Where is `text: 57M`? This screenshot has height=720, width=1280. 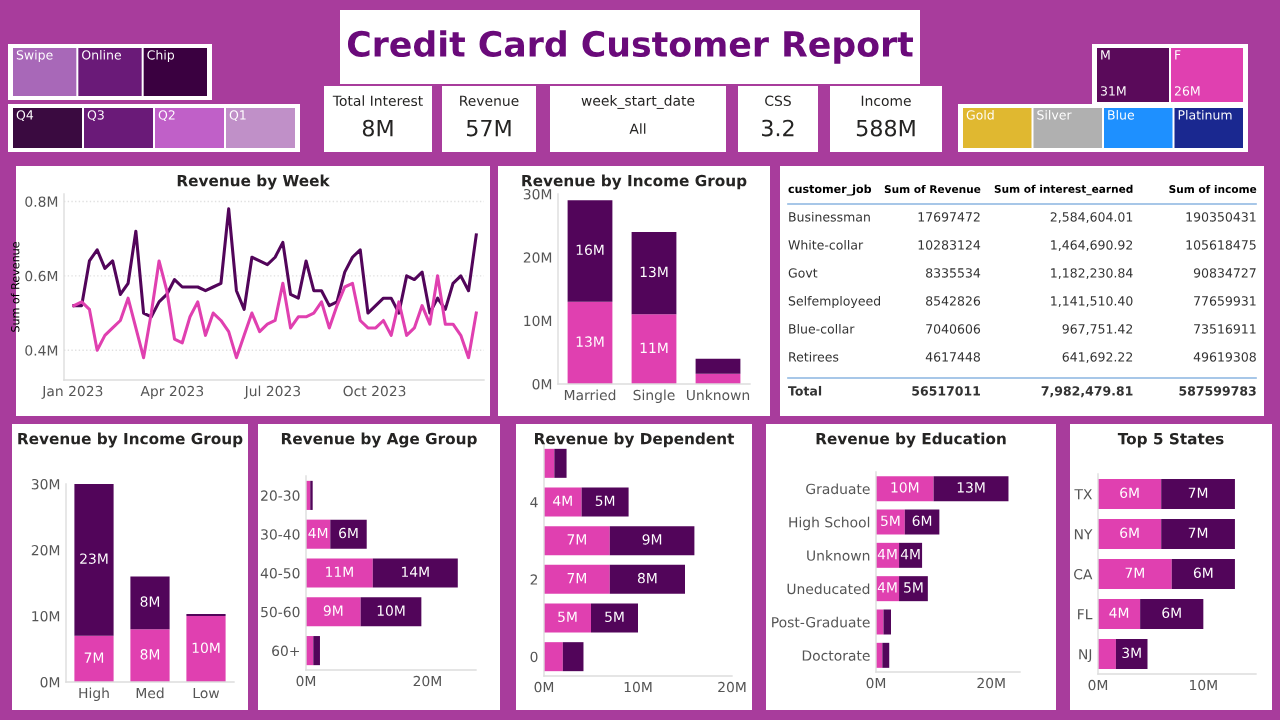 text: 57M is located at coordinates (488, 128).